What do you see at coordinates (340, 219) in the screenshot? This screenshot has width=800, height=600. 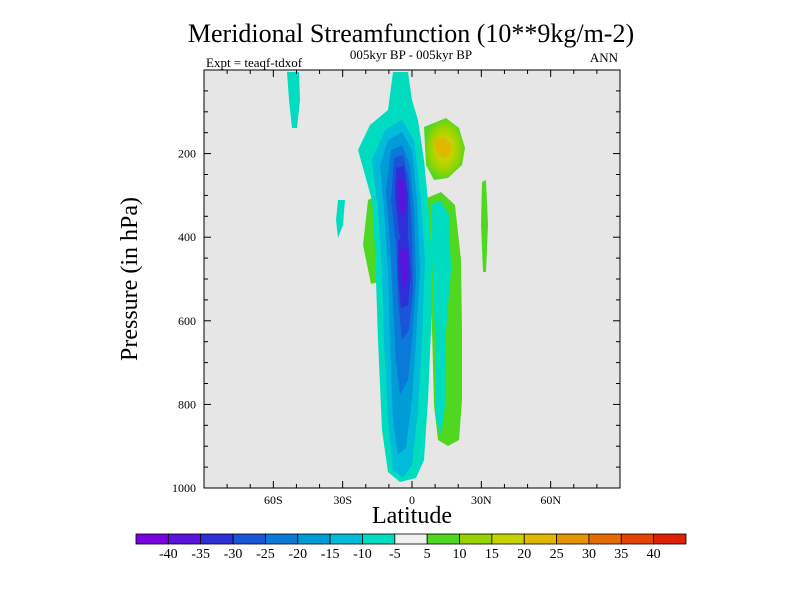 I see `contour-left-small-cyan` at bounding box center [340, 219].